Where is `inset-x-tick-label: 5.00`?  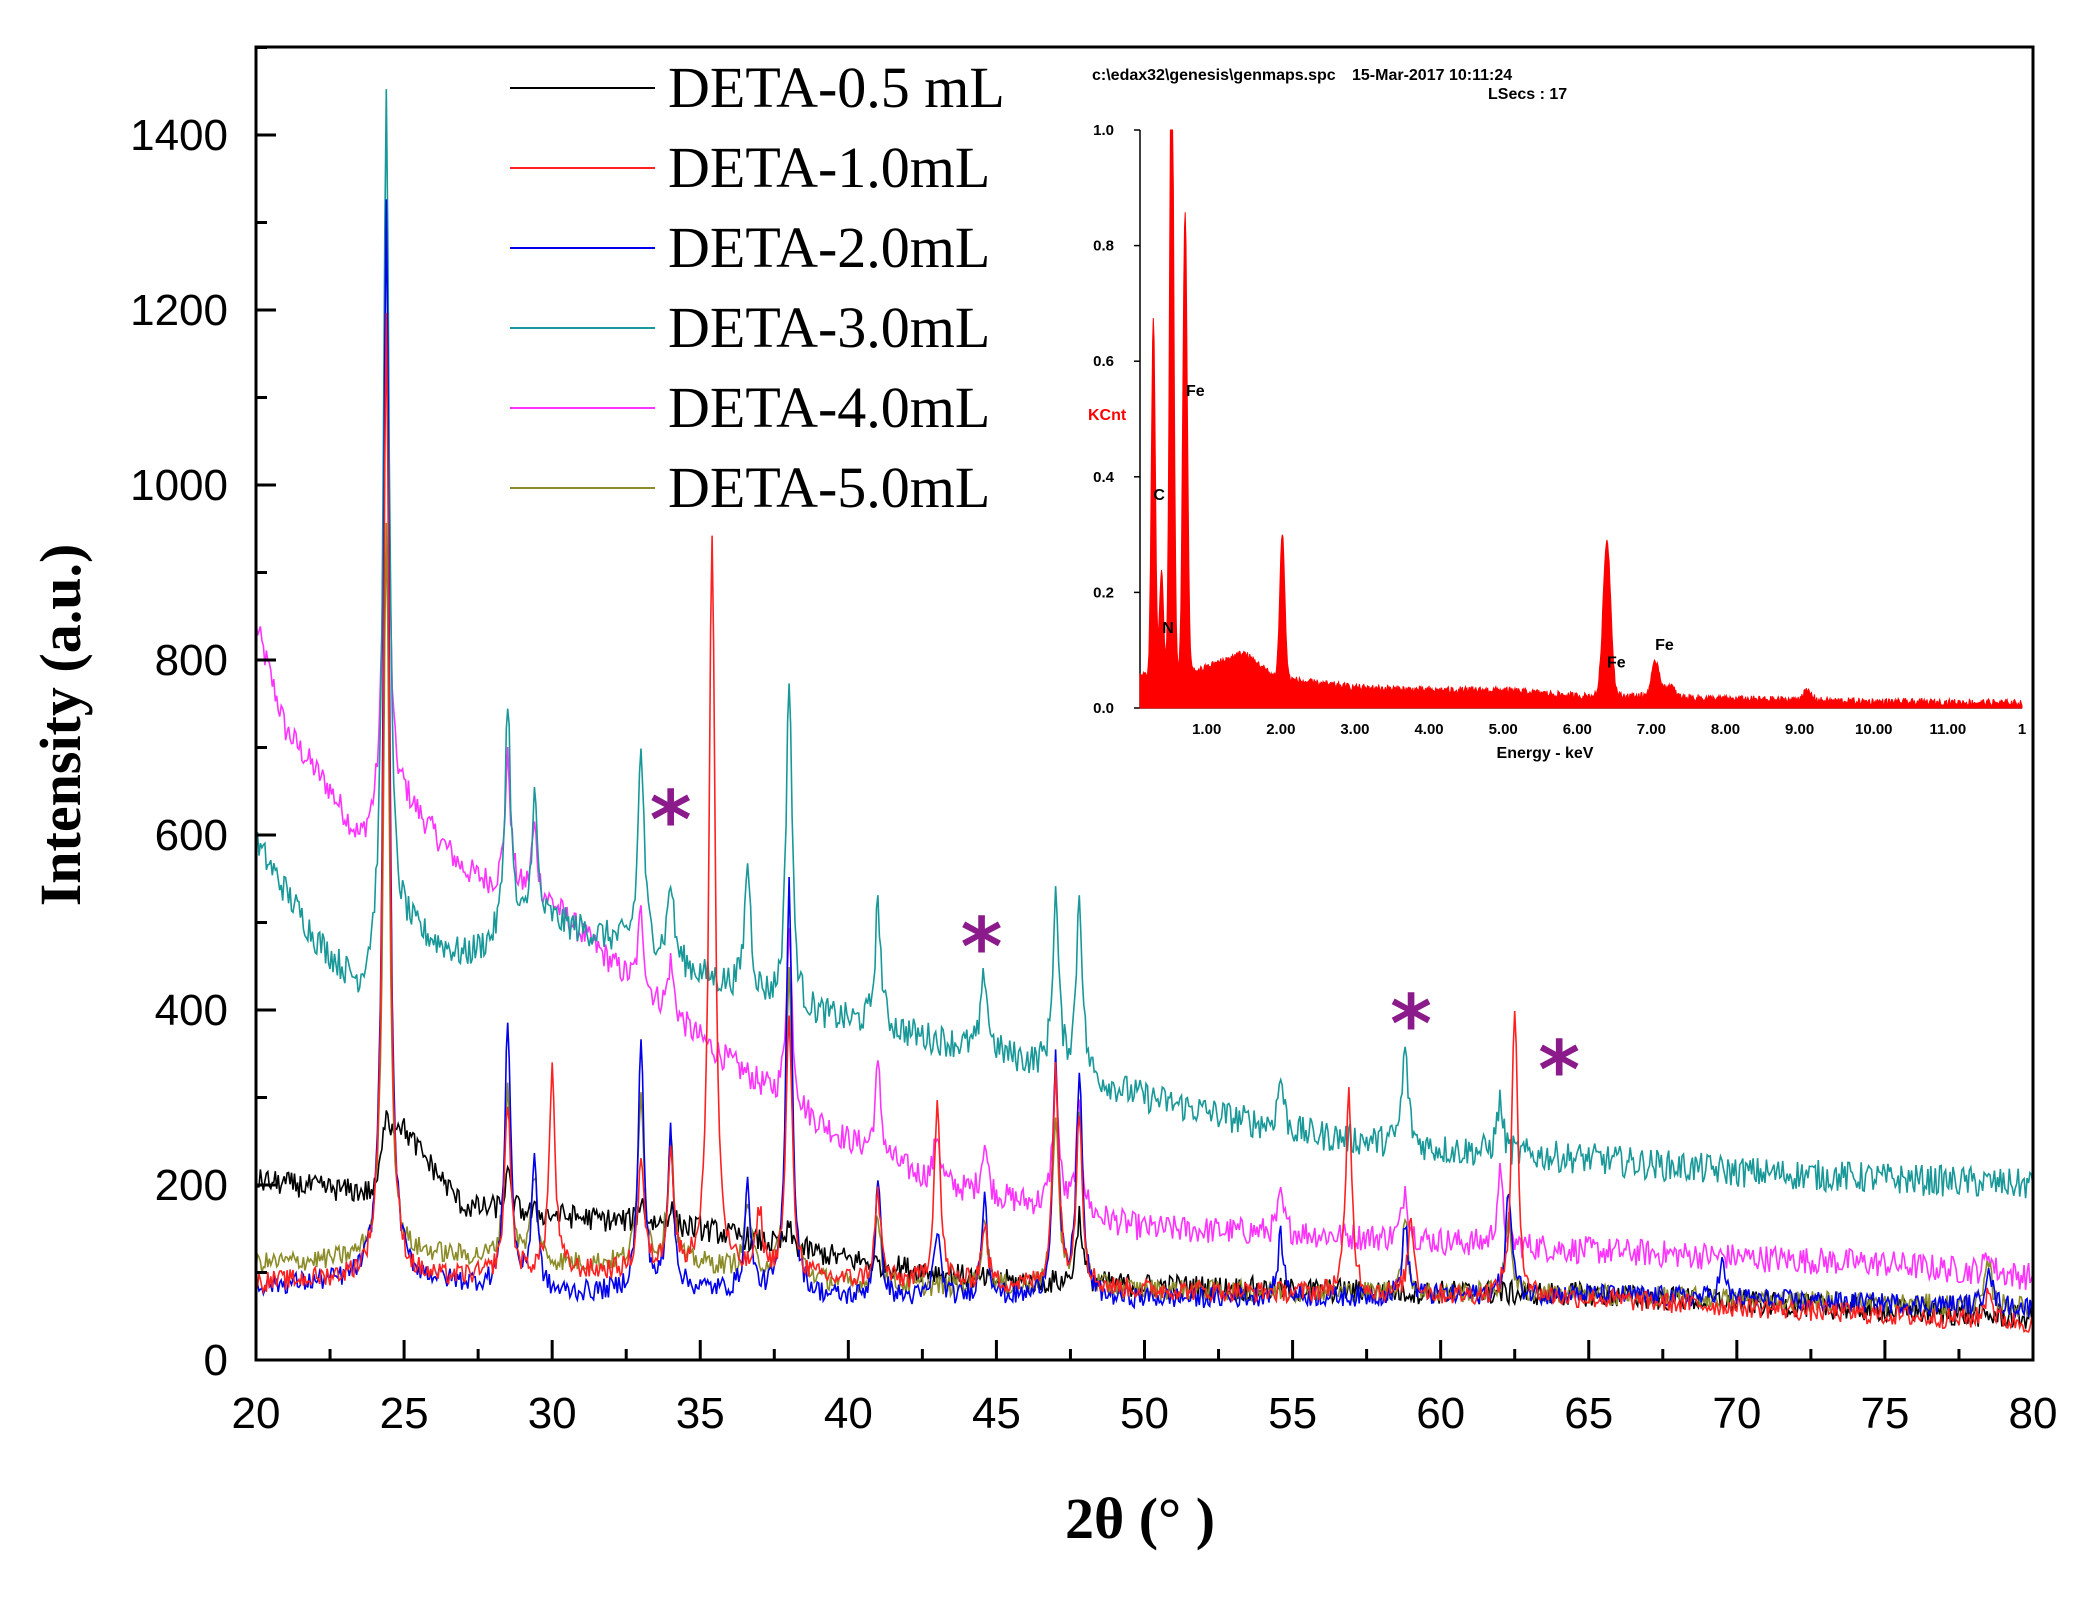 inset-x-tick-label: 5.00 is located at coordinates (1503, 729).